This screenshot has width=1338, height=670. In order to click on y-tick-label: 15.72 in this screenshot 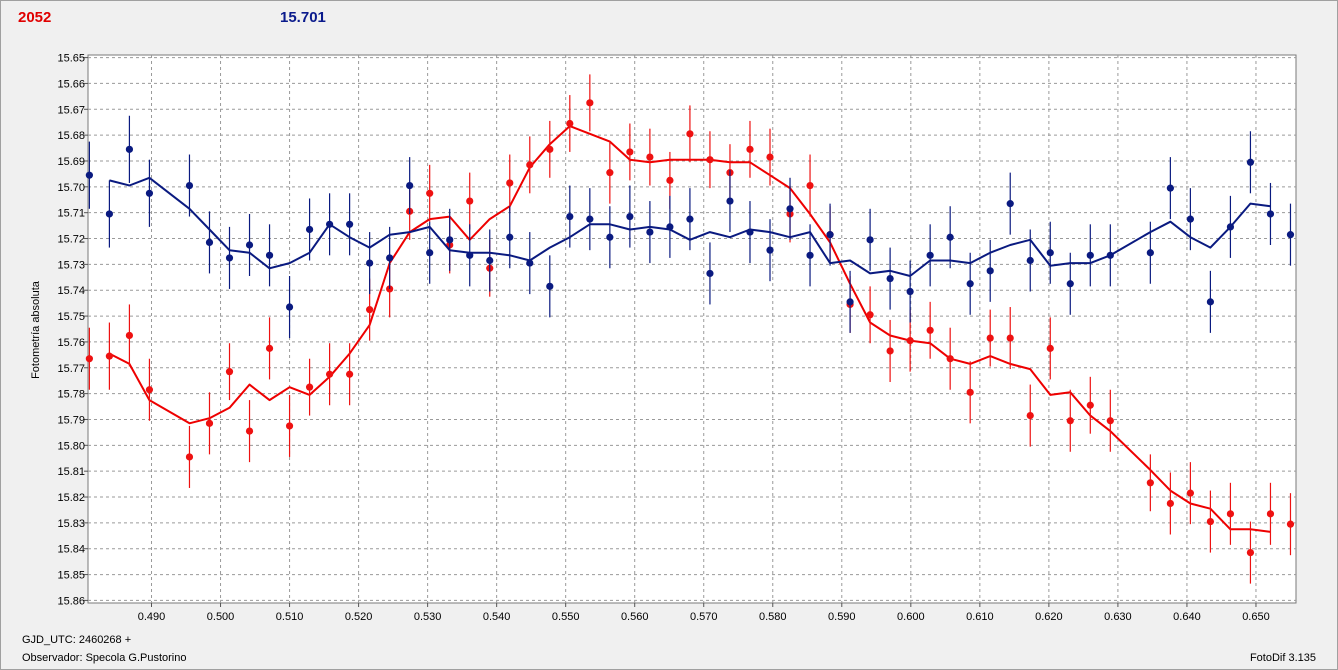, I will do `click(71, 240)`.